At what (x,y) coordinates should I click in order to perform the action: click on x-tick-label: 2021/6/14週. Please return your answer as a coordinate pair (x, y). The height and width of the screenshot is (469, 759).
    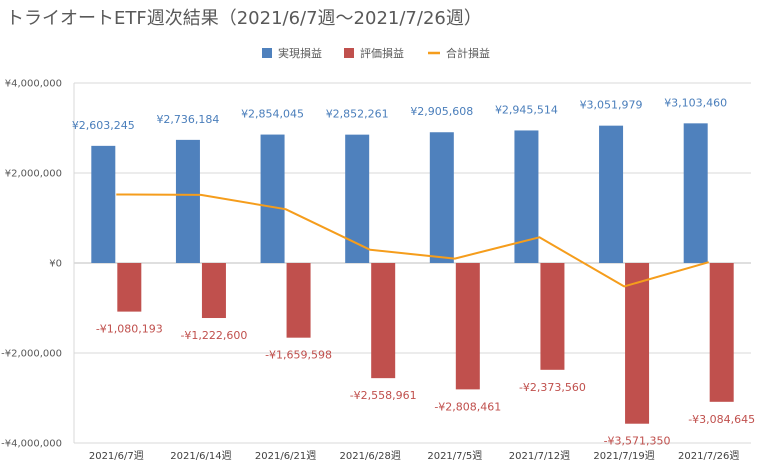
    Looking at the image, I should click on (200, 456).